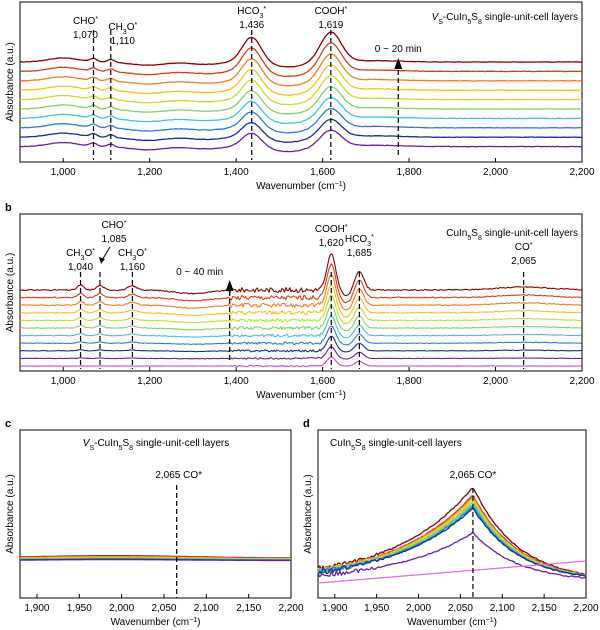  I want to click on time-range-label: 0 ~ 20 min, so click(398, 49).